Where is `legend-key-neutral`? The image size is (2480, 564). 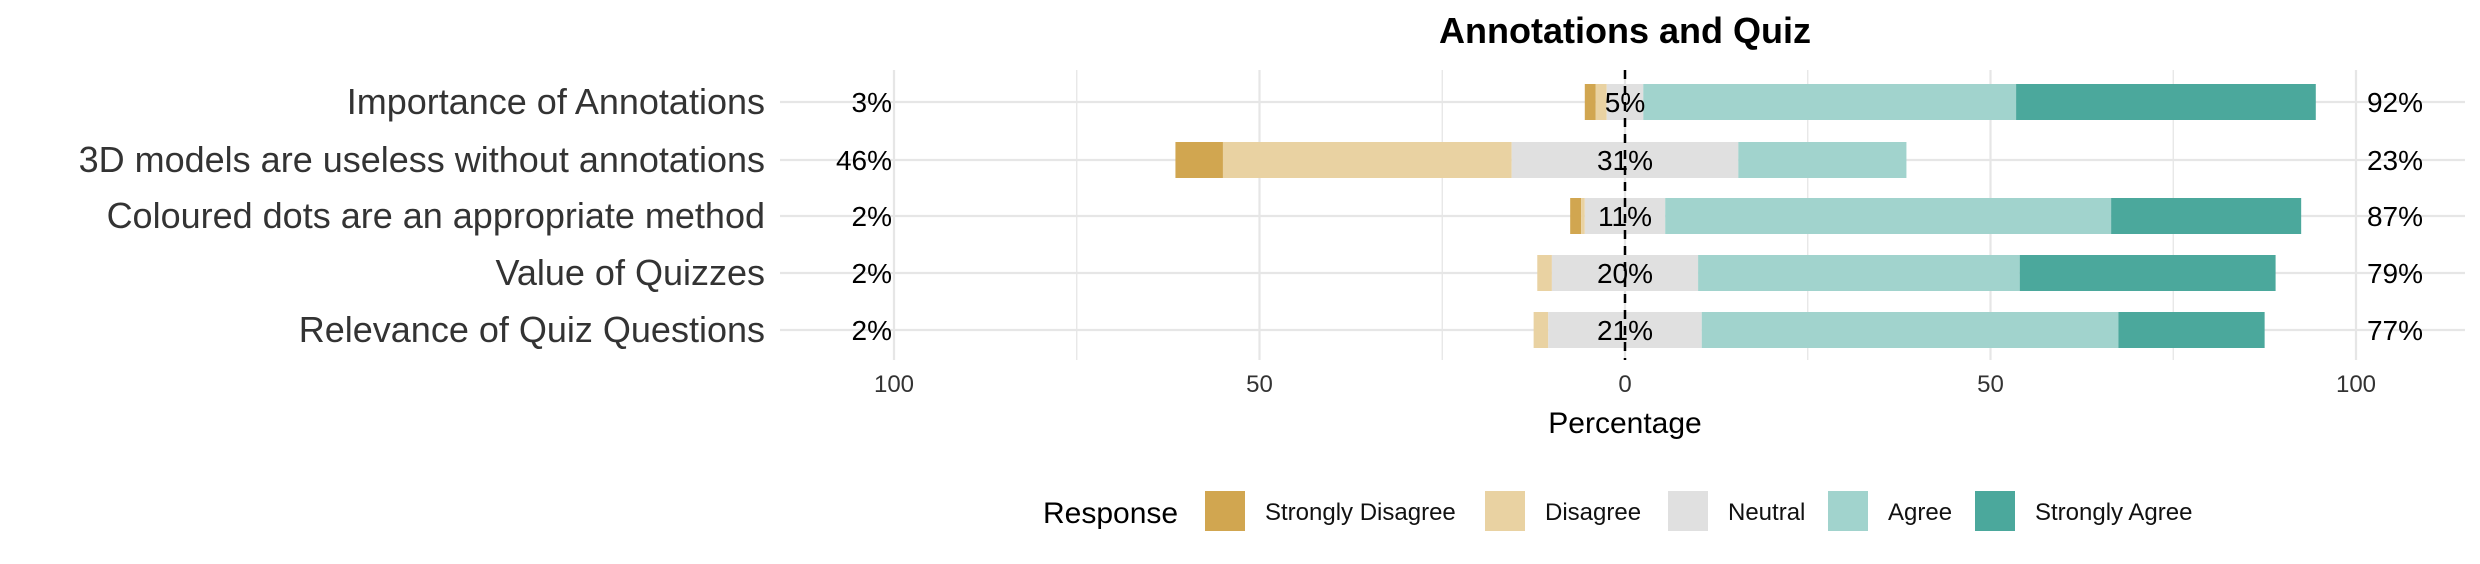
legend-key-neutral is located at coordinates (1688, 511).